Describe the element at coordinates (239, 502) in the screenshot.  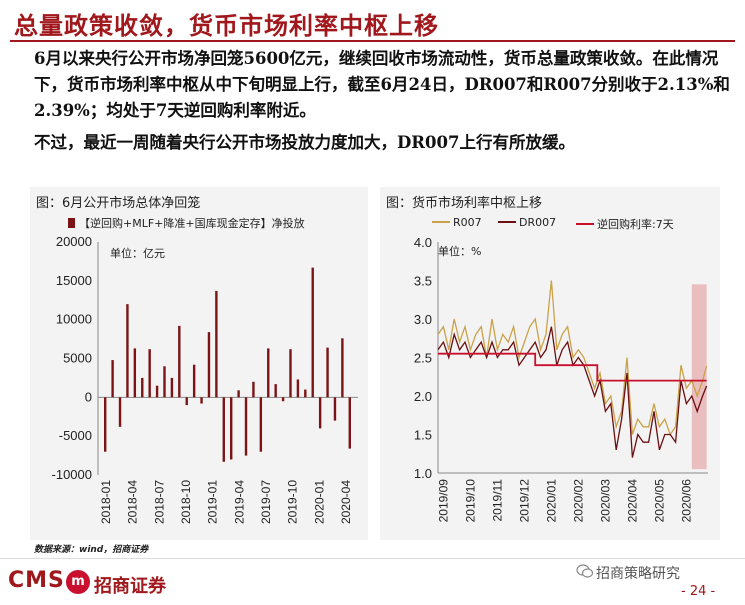
I see `x-tick-label: 2019-04` at that location.